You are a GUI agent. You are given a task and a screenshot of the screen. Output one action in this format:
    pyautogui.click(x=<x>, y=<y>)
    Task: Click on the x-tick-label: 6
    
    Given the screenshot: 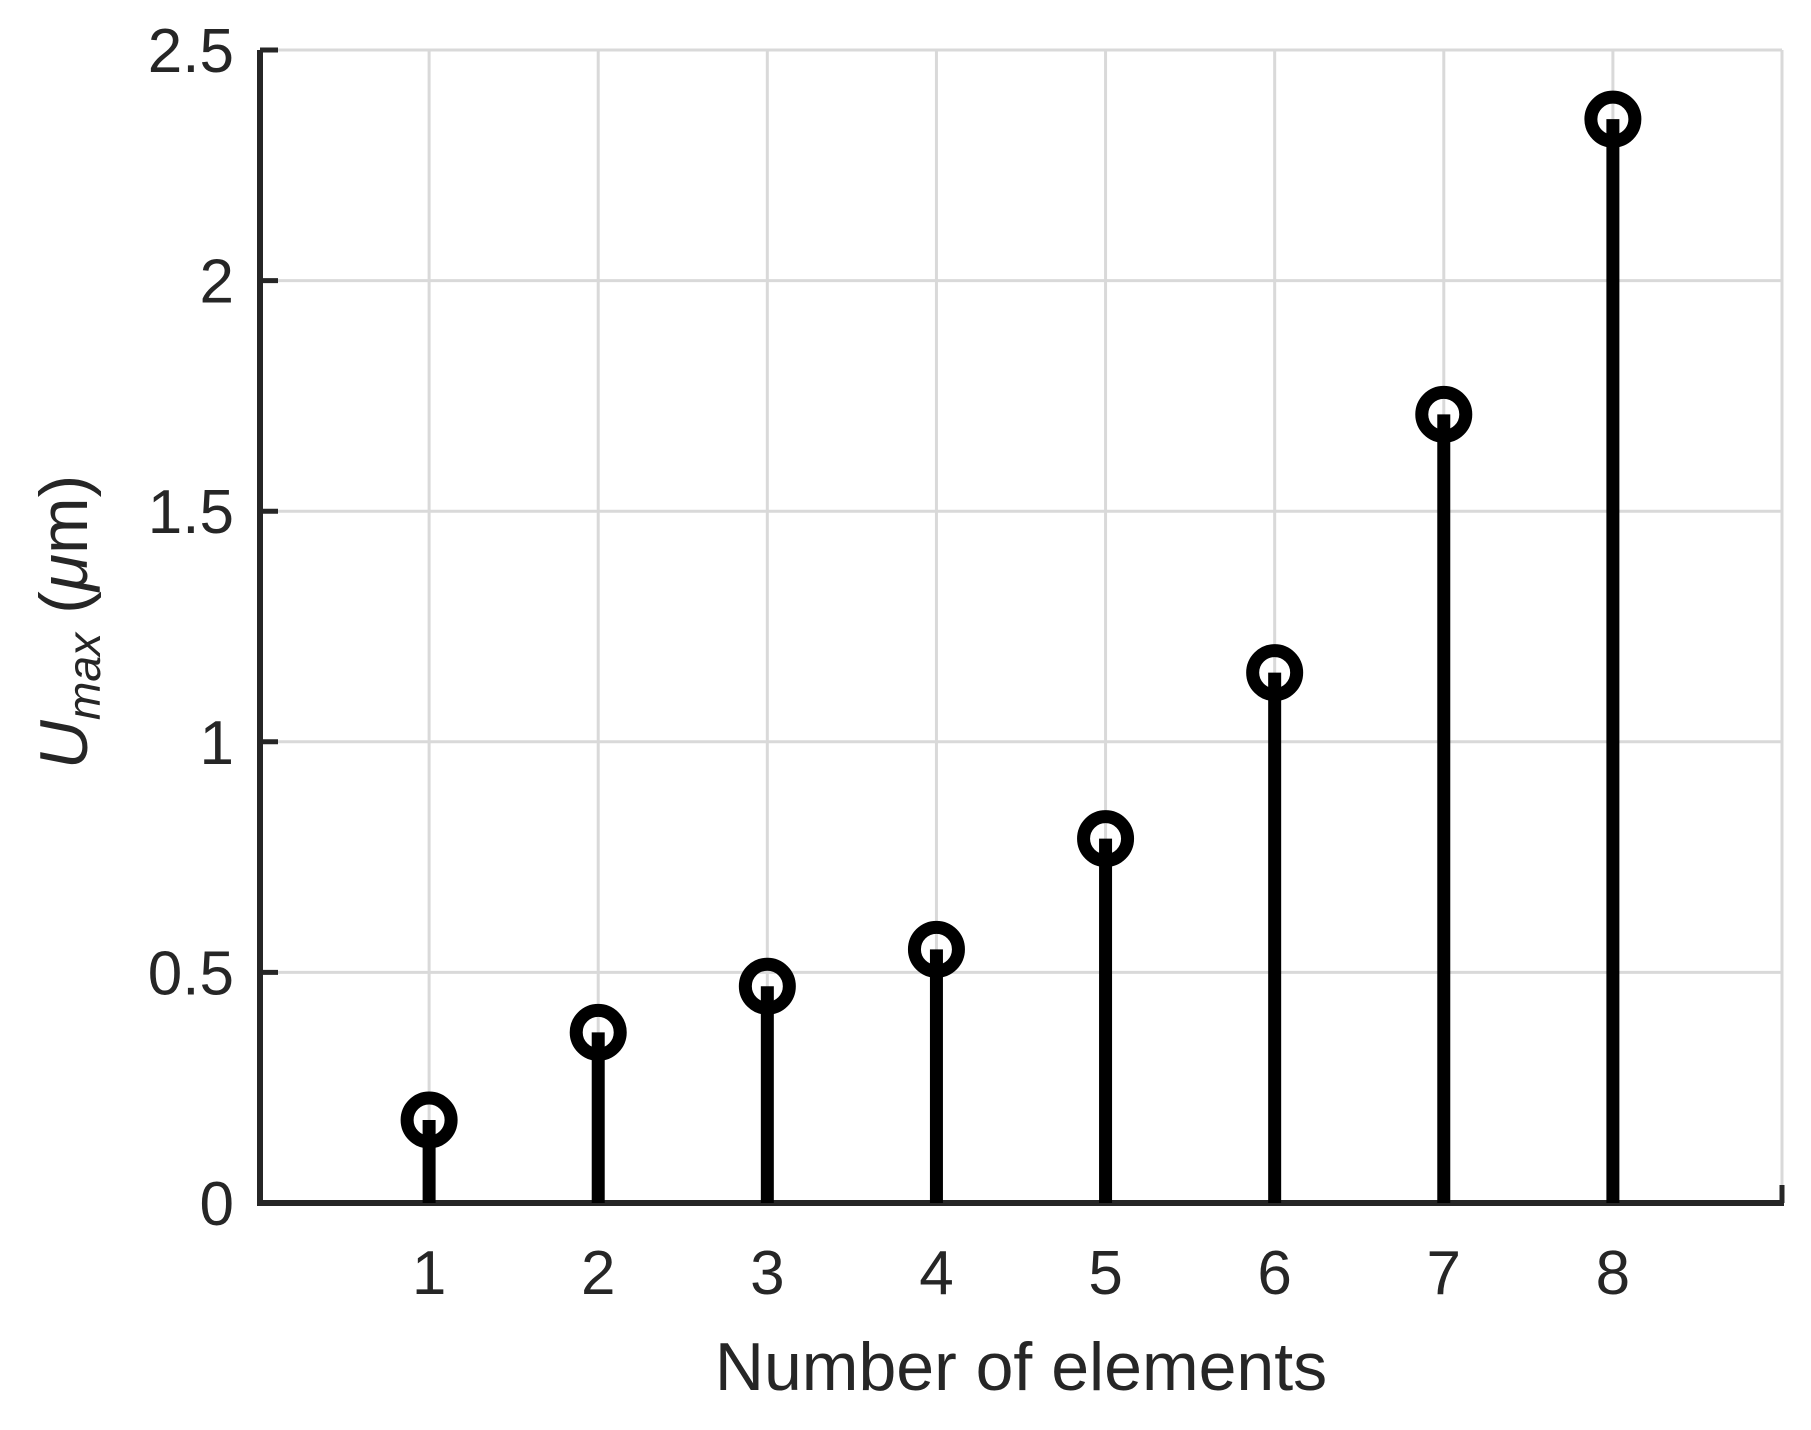 What is the action you would take?
    pyautogui.click(x=1274, y=1273)
    